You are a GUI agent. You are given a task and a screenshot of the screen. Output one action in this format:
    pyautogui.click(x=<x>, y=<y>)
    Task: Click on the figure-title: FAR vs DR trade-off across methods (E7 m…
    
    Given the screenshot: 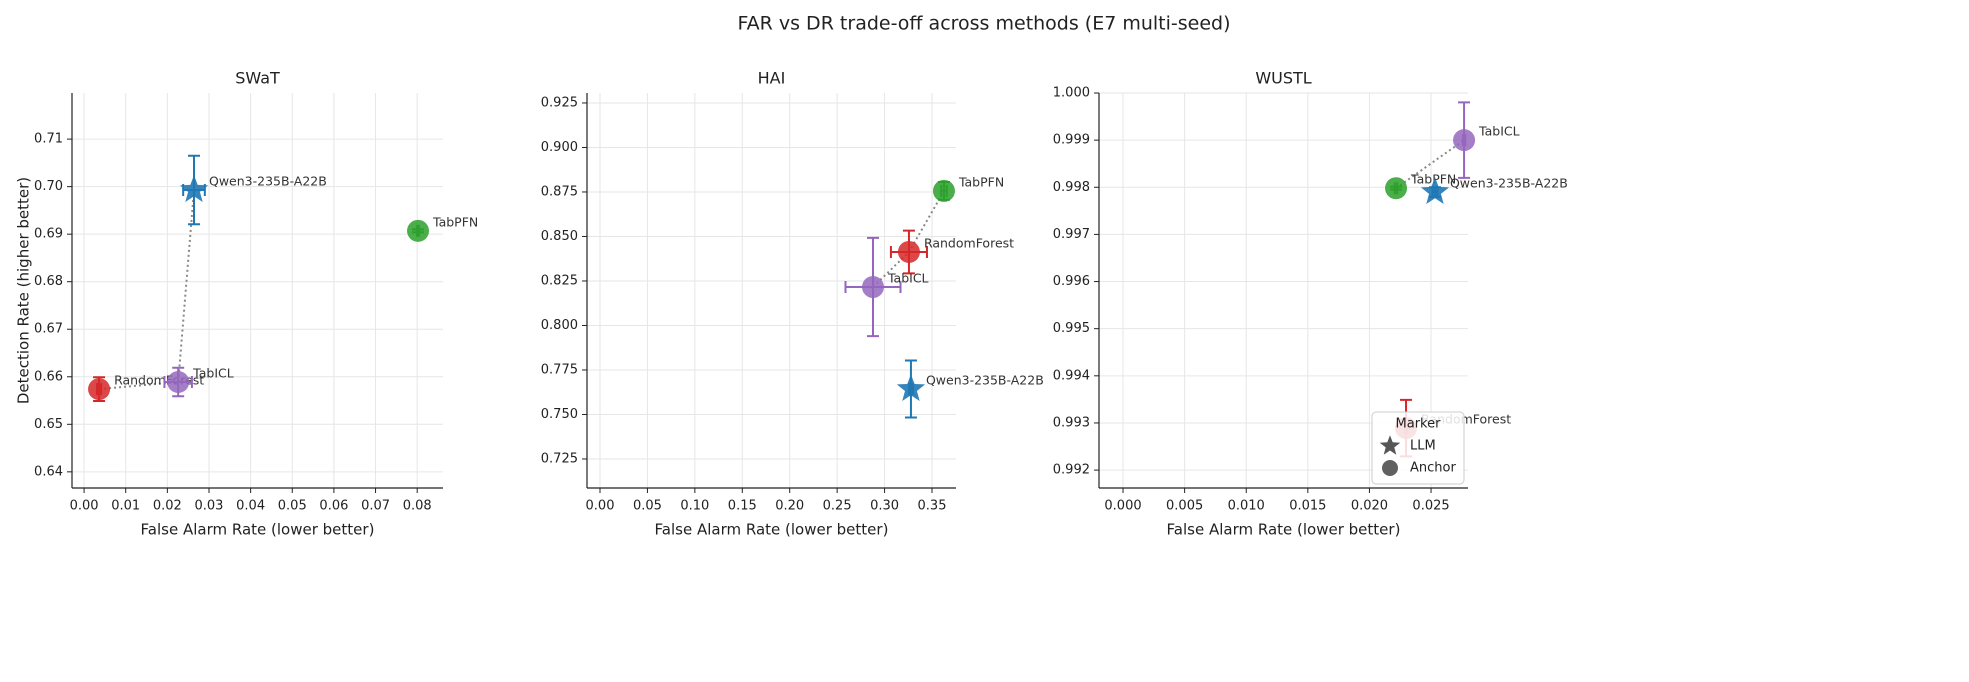 What is the action you would take?
    pyautogui.click(x=983, y=24)
    